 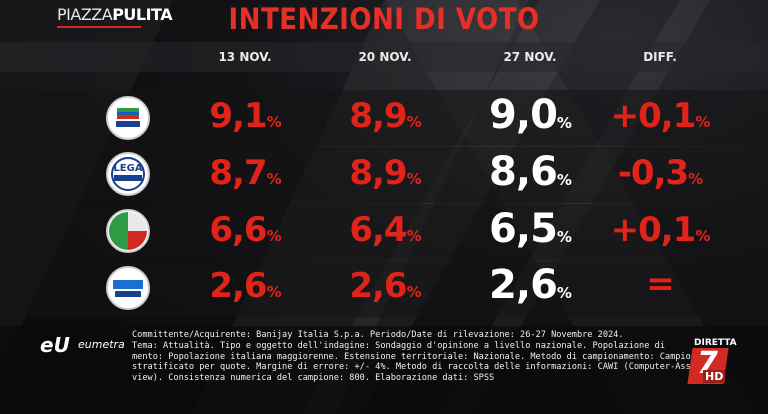 What do you see at coordinates (55, 345) in the screenshot?
I see `eumetra-logo-mark: eU` at bounding box center [55, 345].